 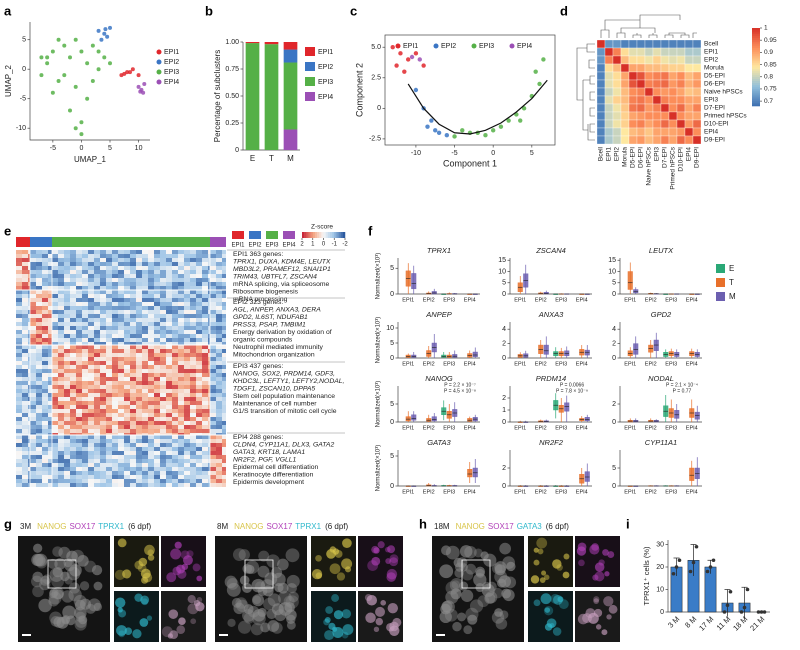 I want to click on x-tick-label: EPI2, so click(x=541, y=428).